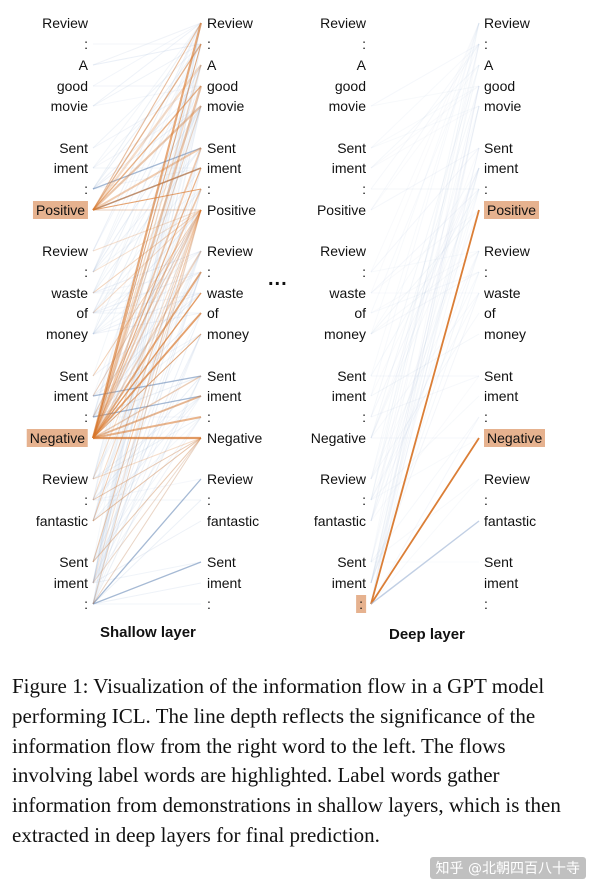 Image resolution: width=600 pixels, height=889 pixels. Describe the element at coordinates (212, 65) in the screenshot. I see `shallow-right-token-2: A` at that location.